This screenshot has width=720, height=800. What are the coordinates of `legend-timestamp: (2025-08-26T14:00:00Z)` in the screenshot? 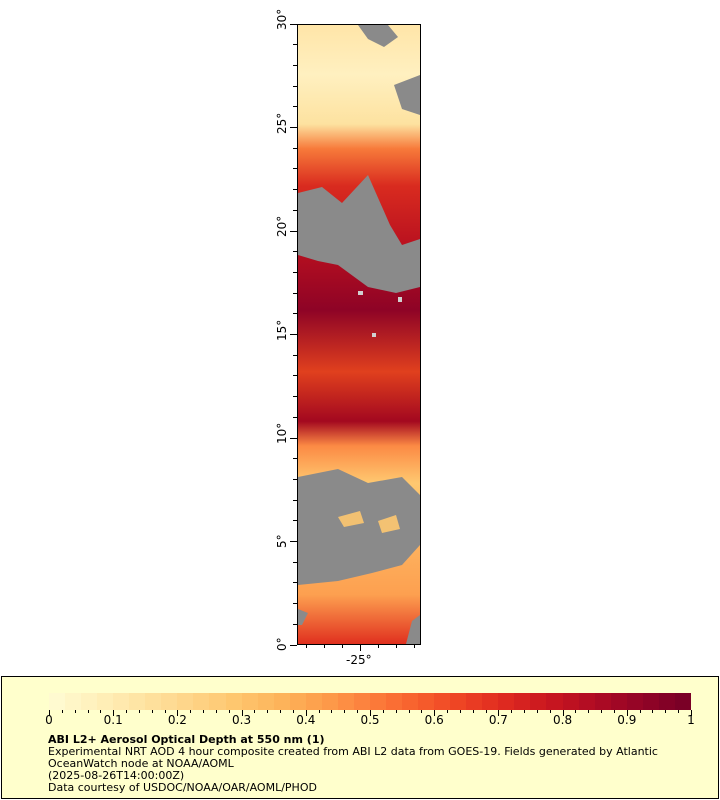 It's located at (116, 775).